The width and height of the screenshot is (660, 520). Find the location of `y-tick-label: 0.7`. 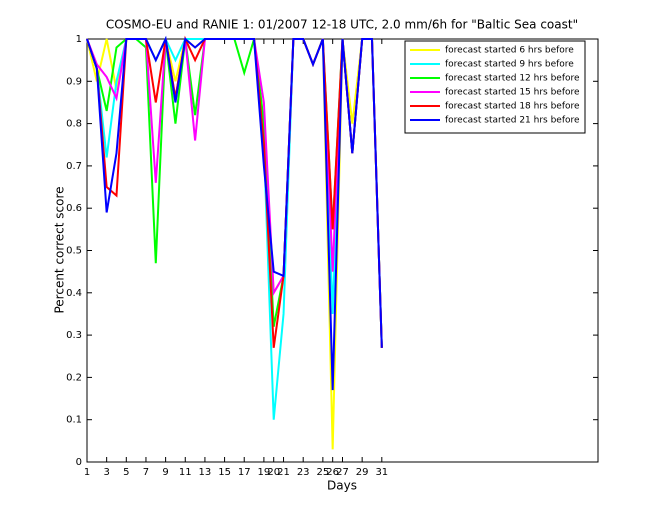

y-tick-label: 0.7 is located at coordinates (74, 166).